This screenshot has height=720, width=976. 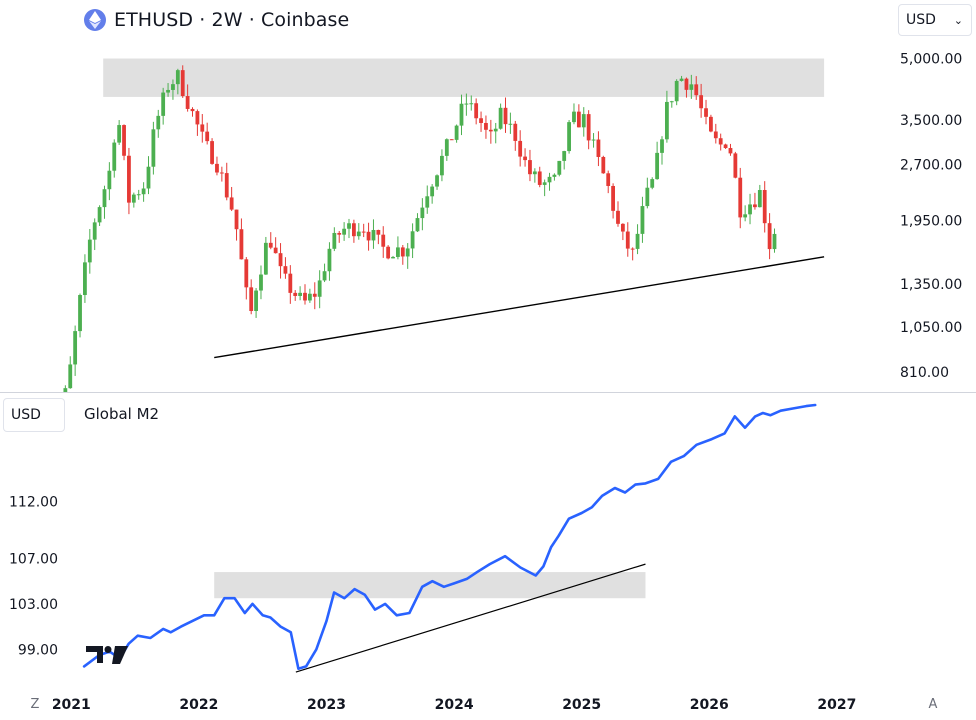 I want to click on auto-scale-button: A, so click(x=933, y=704).